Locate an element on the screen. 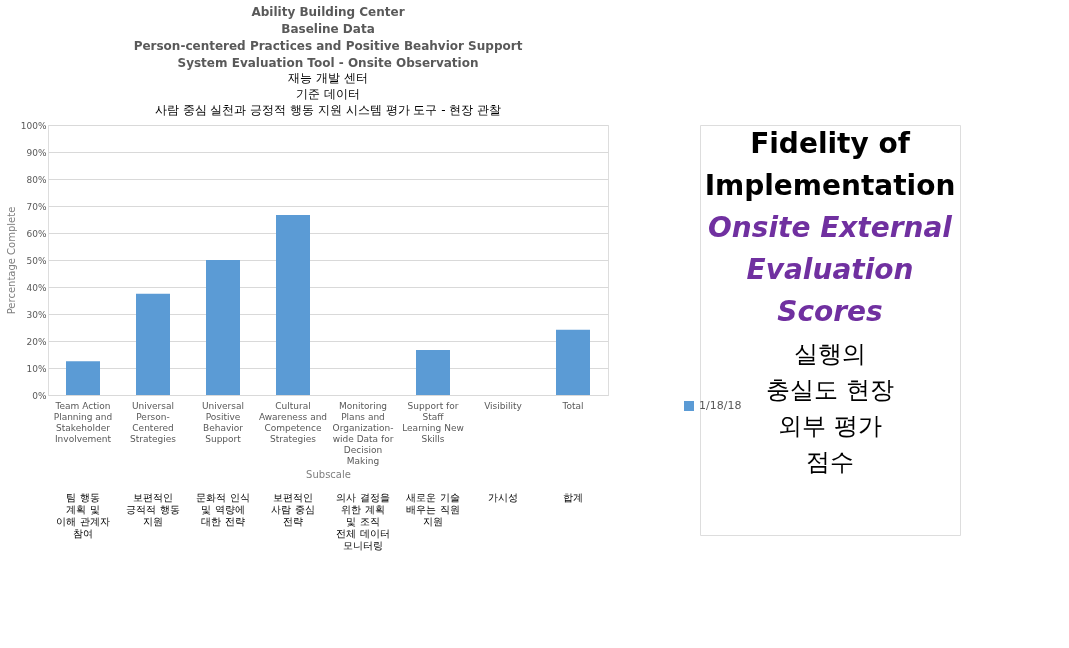  x-tick-label: Monitoring Plans and Organization-wide Data for Decision Making is located at coordinates (363, 433).